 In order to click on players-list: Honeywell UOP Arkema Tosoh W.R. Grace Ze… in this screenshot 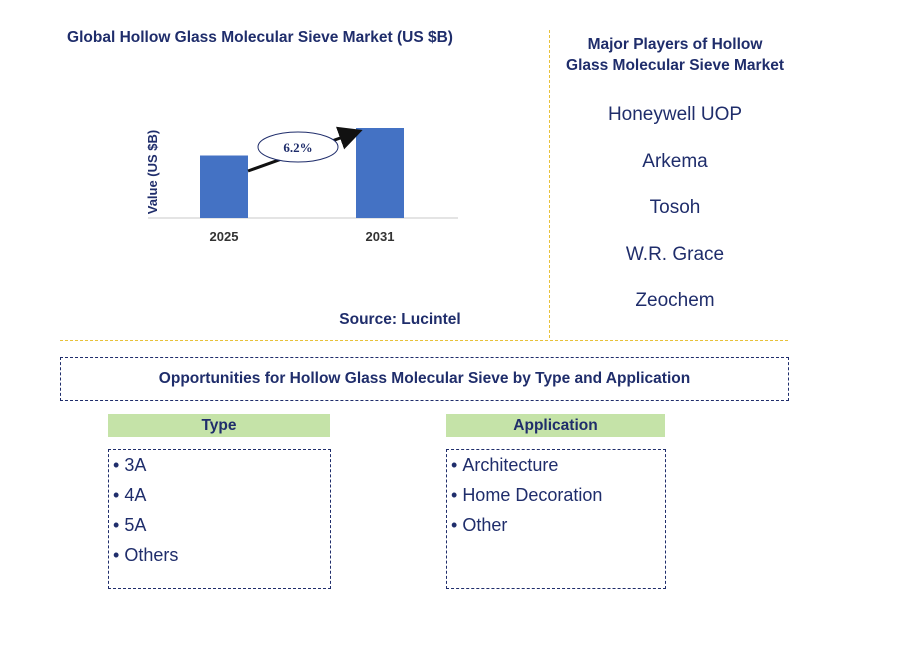, I will do `click(675, 220)`.